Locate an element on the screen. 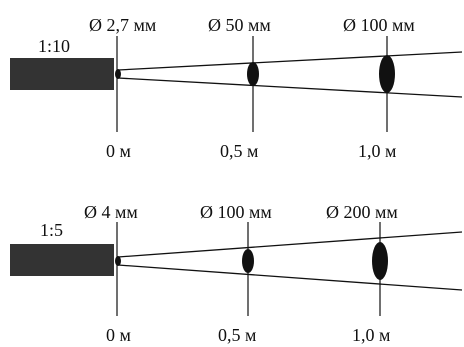  spot-label-2-10m: Ø 200 мм is located at coordinates (362, 212).